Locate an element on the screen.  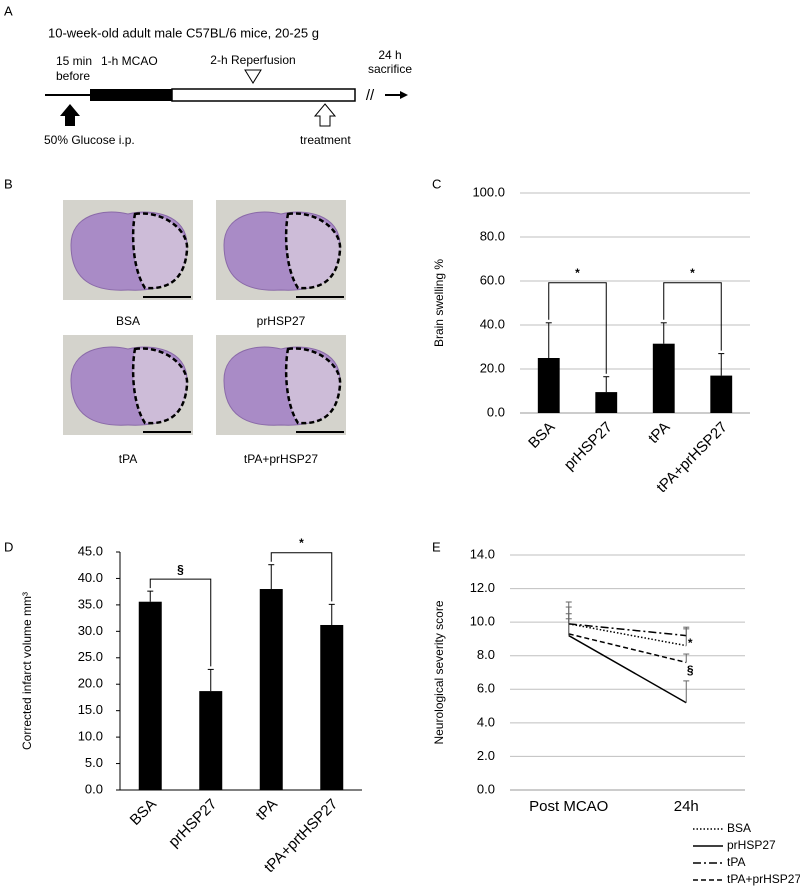
y-tick-label: 100.0 is located at coordinates (488, 191).